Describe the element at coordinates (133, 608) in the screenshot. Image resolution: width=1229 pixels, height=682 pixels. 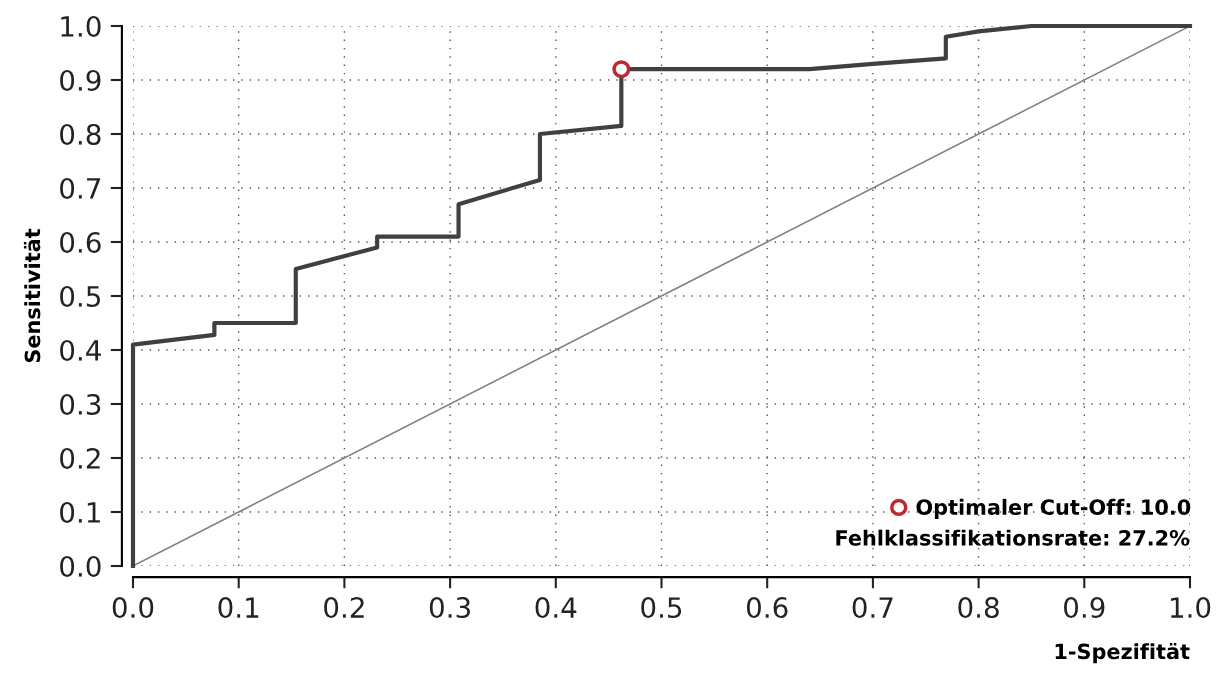
I see `x-tick-label: 0.0` at that location.